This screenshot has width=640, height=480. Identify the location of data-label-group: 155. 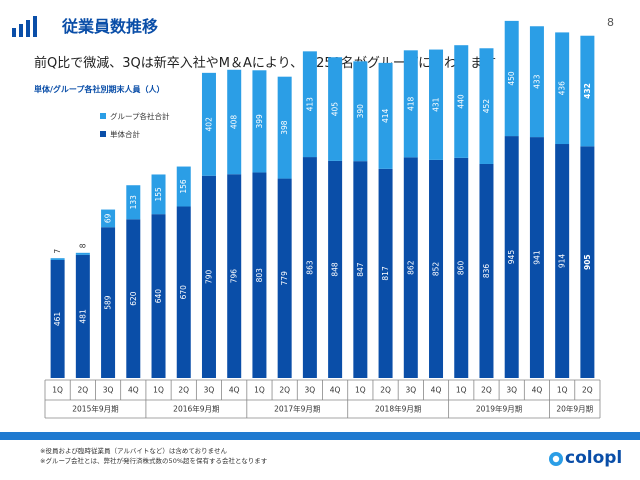
(158, 194).